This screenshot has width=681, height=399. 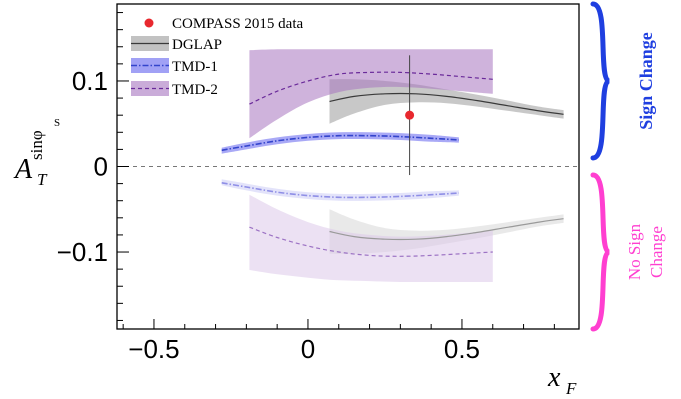 I want to click on legend-swatch-tmd1, so click(x=150, y=65).